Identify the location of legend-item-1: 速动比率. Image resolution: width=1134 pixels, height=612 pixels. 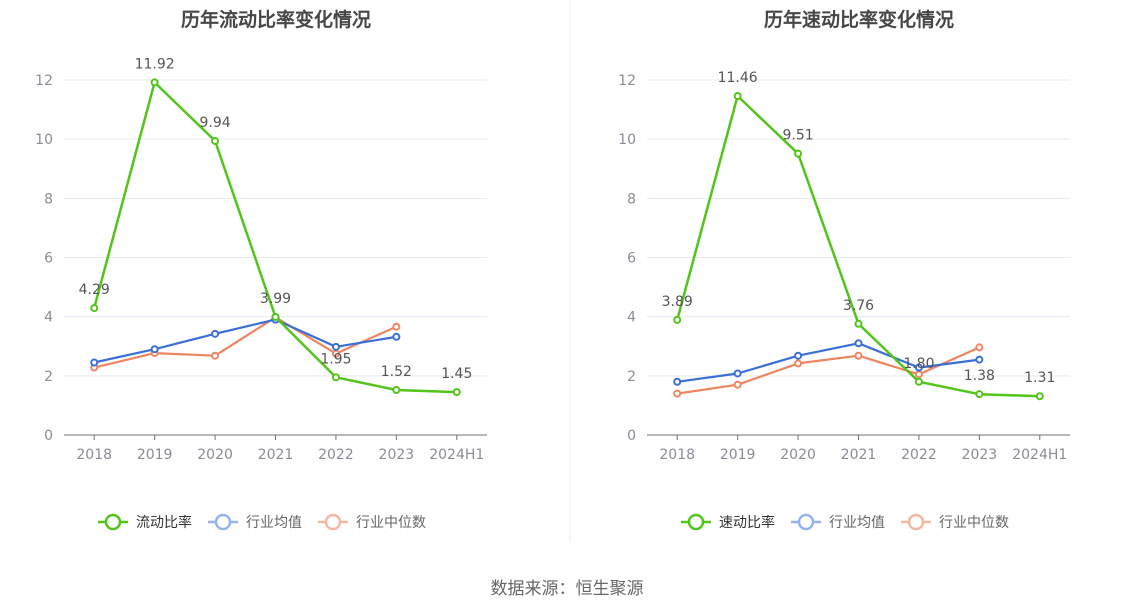
(728, 522).